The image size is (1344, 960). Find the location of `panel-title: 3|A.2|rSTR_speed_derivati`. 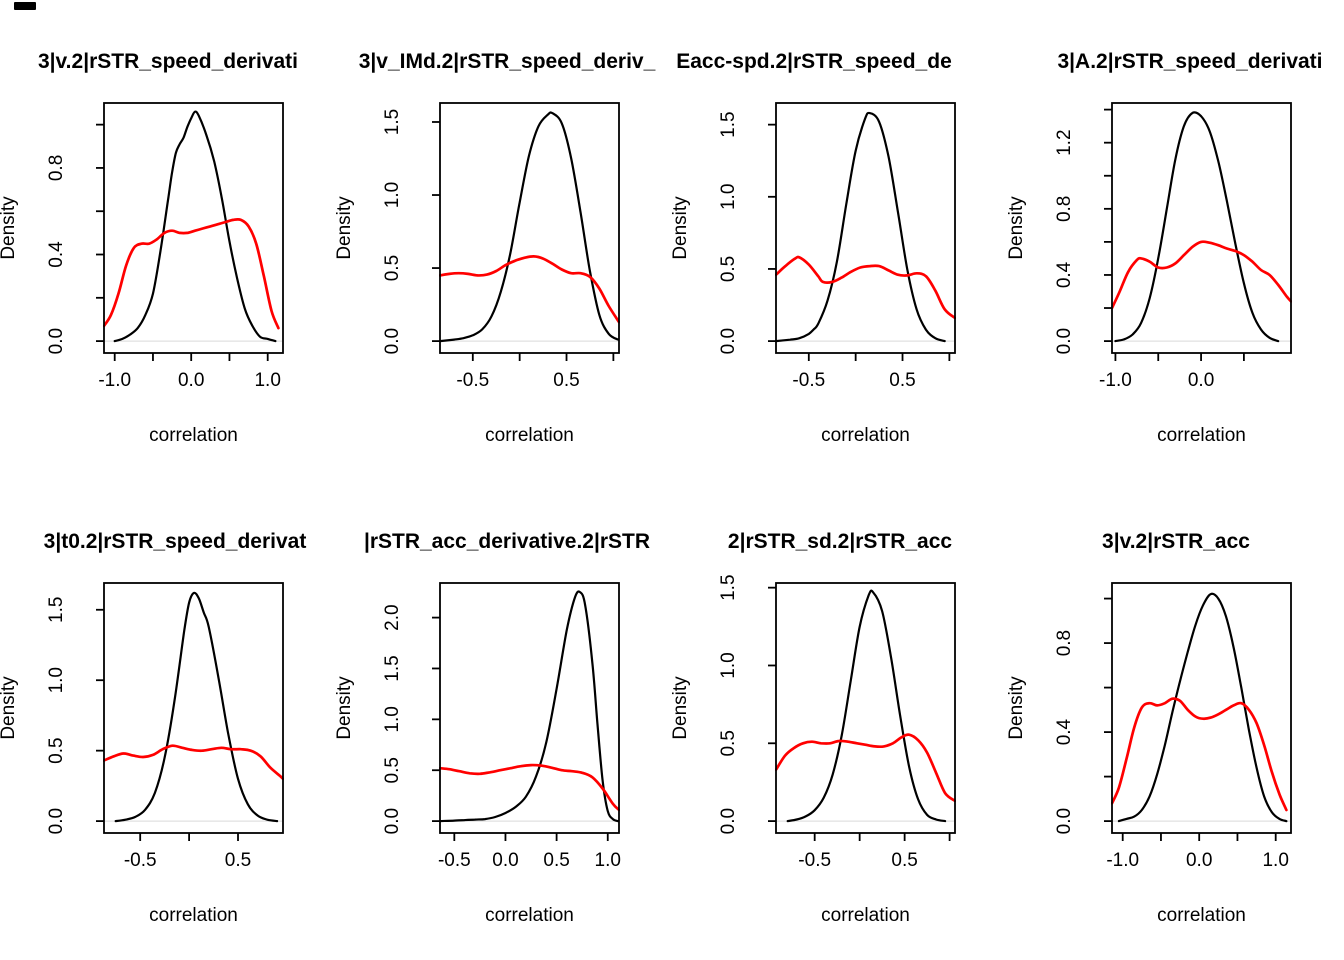

panel-title: 3|A.2|rSTR_speed_derivati is located at coordinates (1190, 61).